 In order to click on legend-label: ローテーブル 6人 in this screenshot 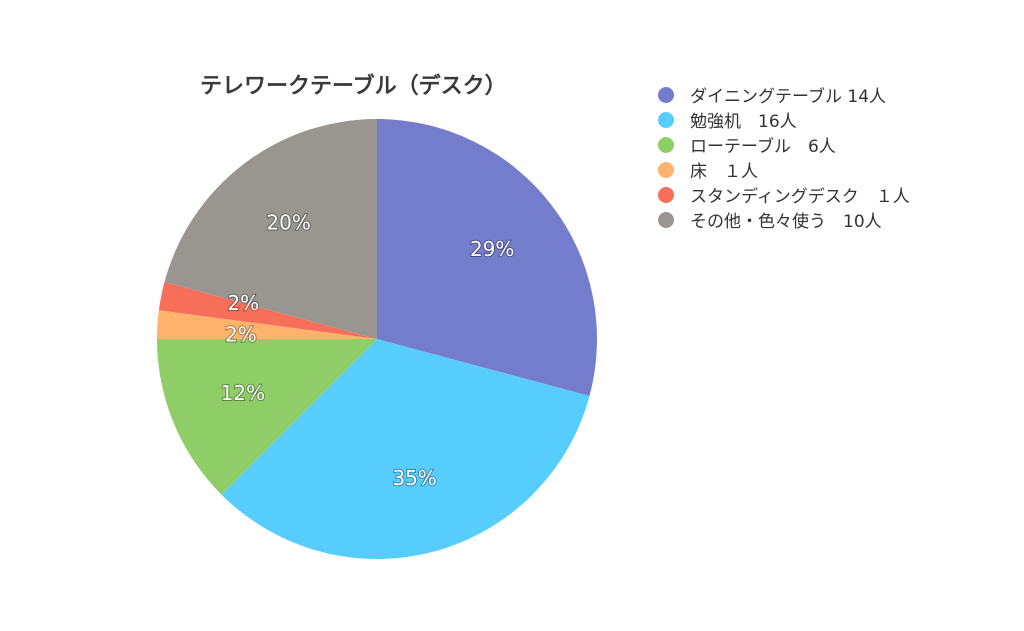, I will do `click(763, 147)`.